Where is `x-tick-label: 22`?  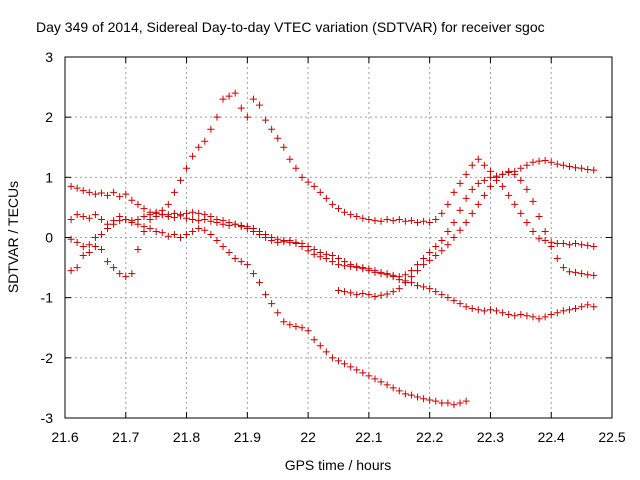
x-tick-label: 22 is located at coordinates (308, 437).